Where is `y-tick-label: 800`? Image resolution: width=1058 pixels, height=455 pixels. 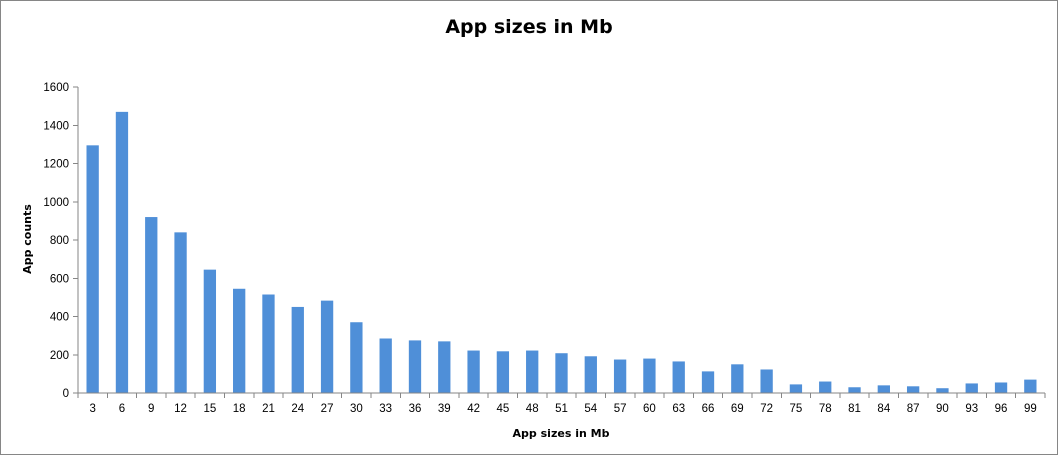 y-tick-label: 800 is located at coordinates (59, 241).